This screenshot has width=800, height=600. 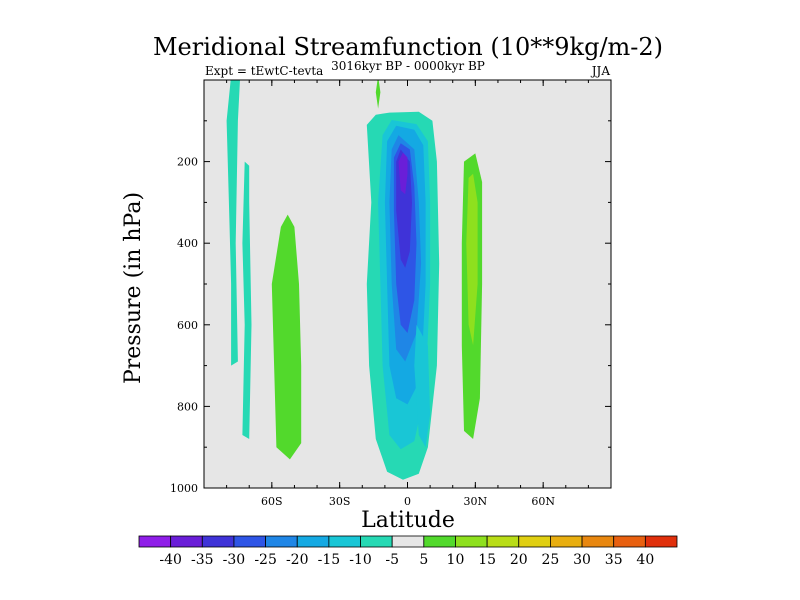 I want to click on colorbar-label: 15, so click(x=487, y=560).